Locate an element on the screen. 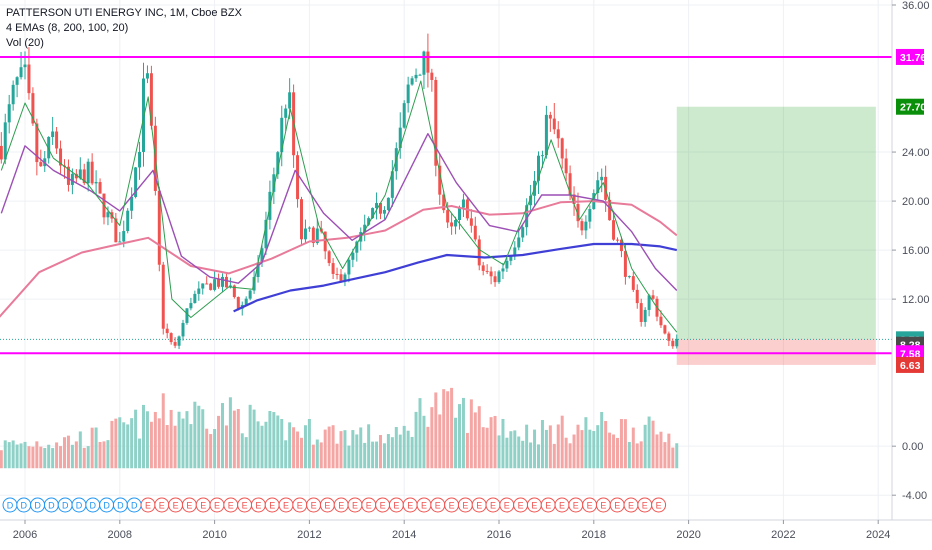 This screenshot has height=550, width=932. time-tick-label: 2012 is located at coordinates (309, 535).